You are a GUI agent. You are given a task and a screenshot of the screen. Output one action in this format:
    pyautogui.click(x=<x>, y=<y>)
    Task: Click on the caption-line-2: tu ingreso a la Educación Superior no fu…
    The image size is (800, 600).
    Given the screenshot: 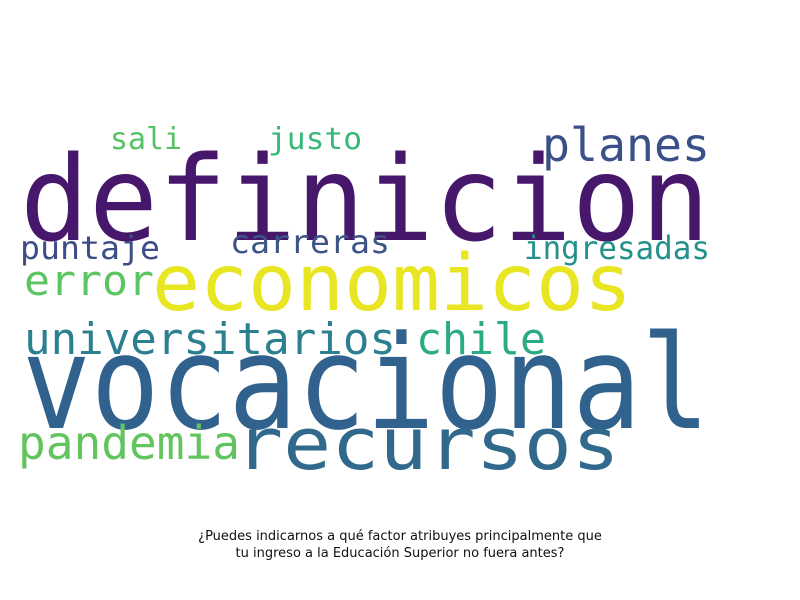 What is the action you would take?
    pyautogui.click(x=400, y=553)
    